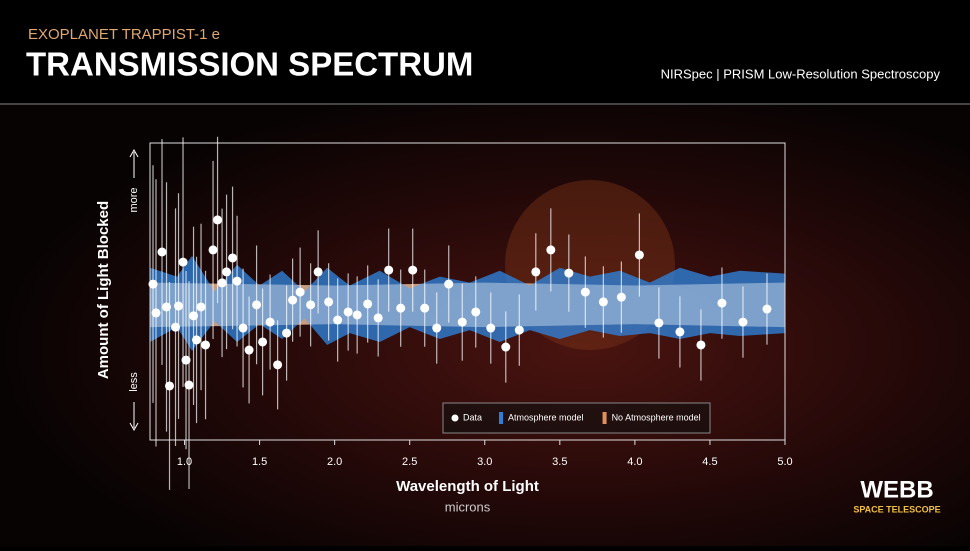 The width and height of the screenshot is (970, 551). What do you see at coordinates (656, 417) in the screenshot?
I see `legend-label: No Atmosphere model` at bounding box center [656, 417].